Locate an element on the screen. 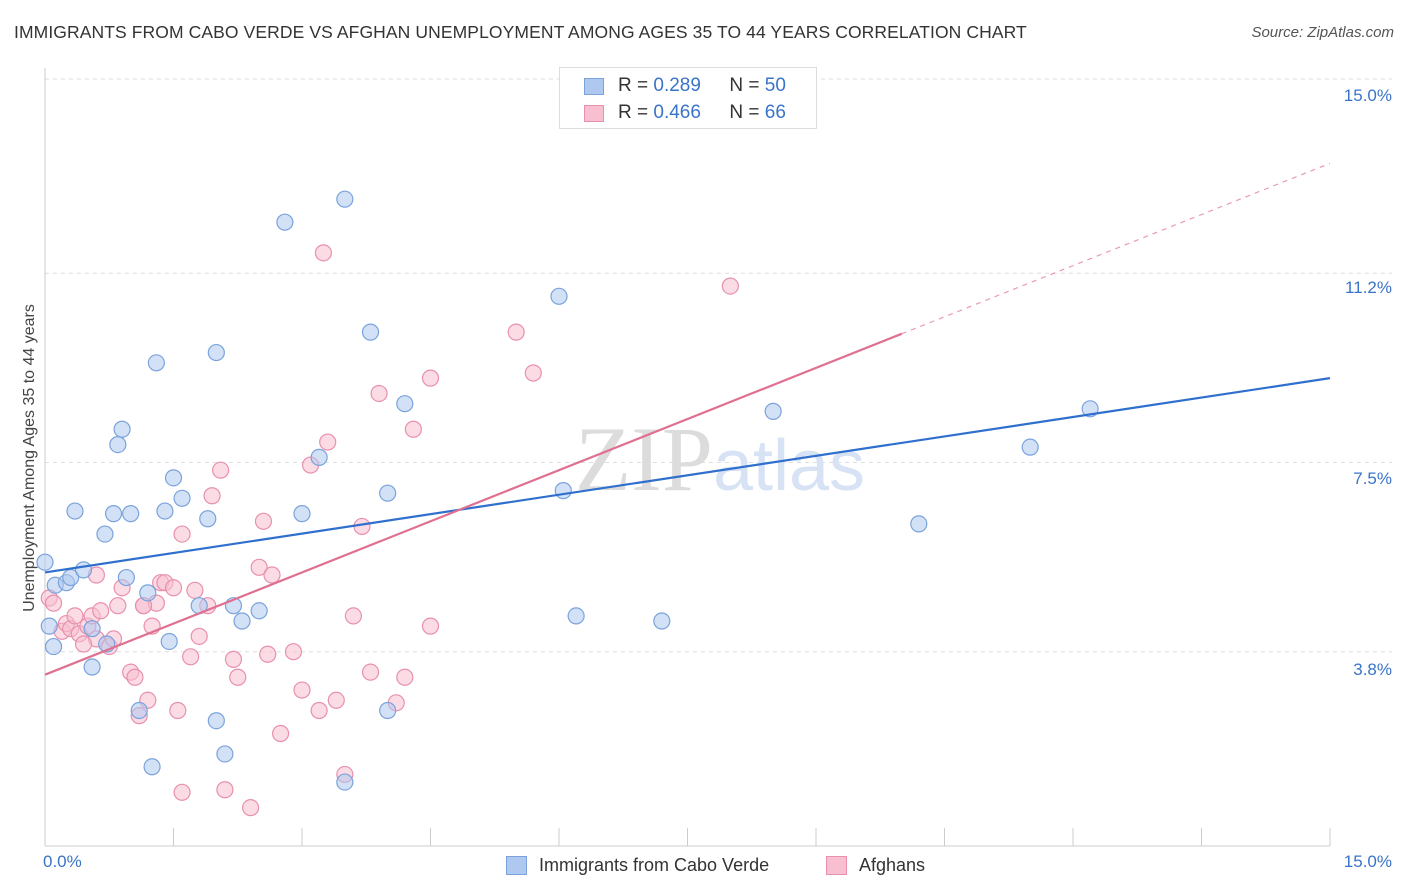 The width and height of the screenshot is (1406, 892). y-tick-label: 3.8% is located at coordinates (1372, 669).